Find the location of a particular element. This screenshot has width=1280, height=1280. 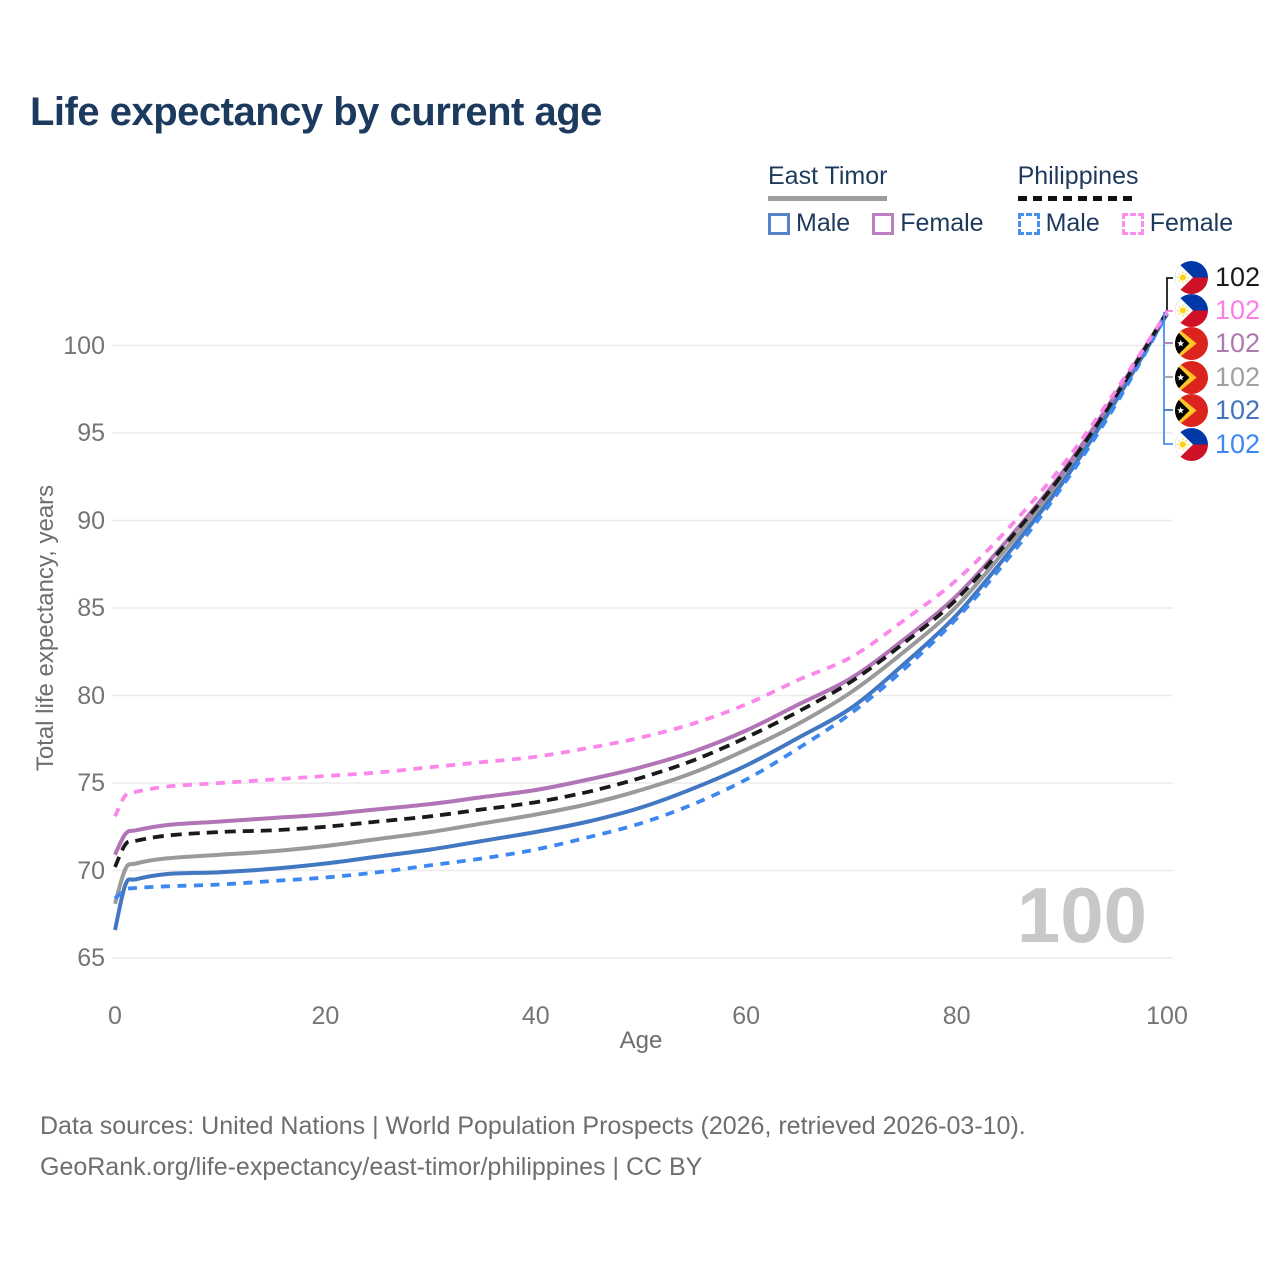

end-label-row-1: 102 is located at coordinates (1217, 310).